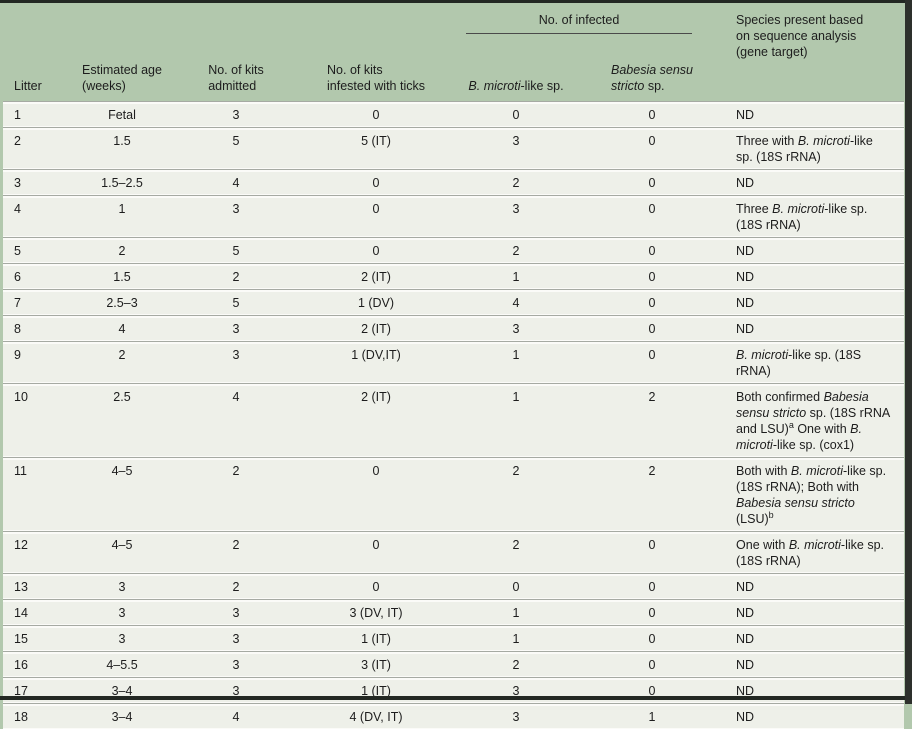 The image size is (912, 729). Describe the element at coordinates (818, 216) in the screenshot. I see `cell-species: Three B. microti-like sp. (18S rRNA)` at that location.